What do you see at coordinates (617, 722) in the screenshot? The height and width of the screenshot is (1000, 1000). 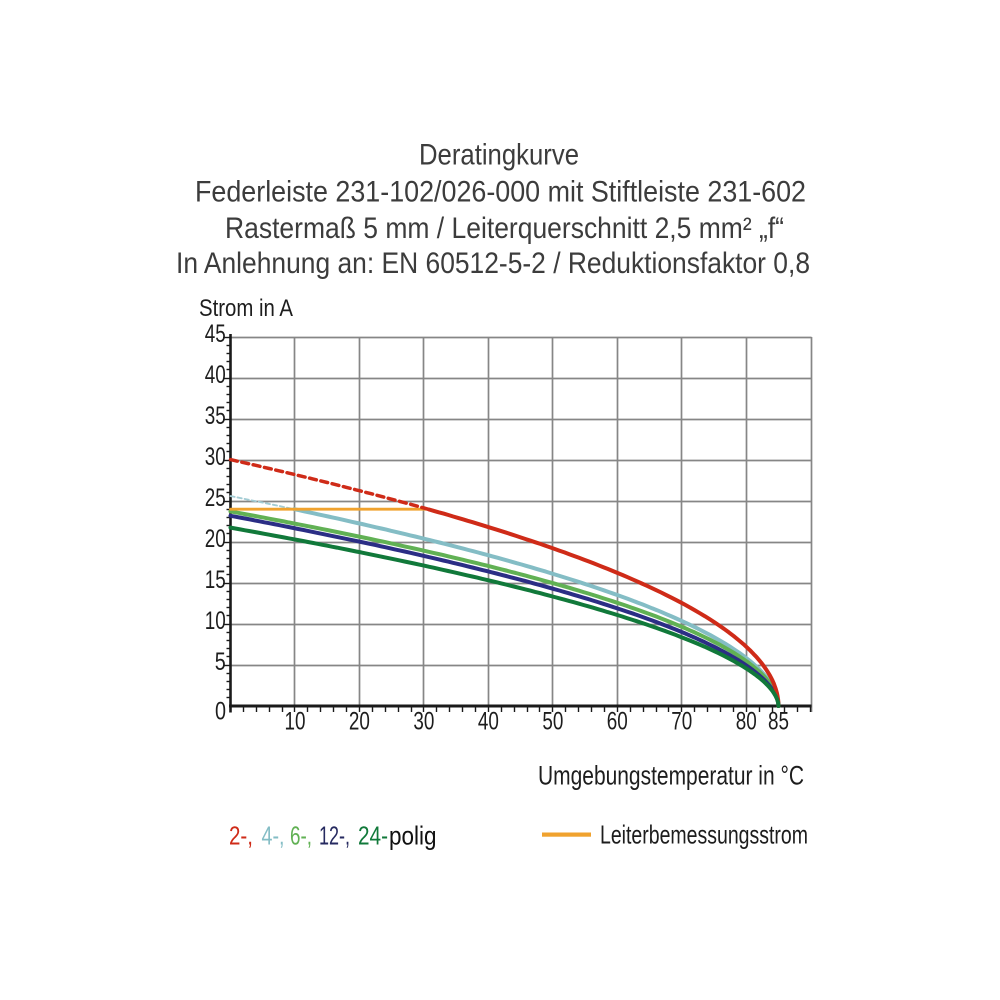 I see `svg-text: 60` at bounding box center [617, 722].